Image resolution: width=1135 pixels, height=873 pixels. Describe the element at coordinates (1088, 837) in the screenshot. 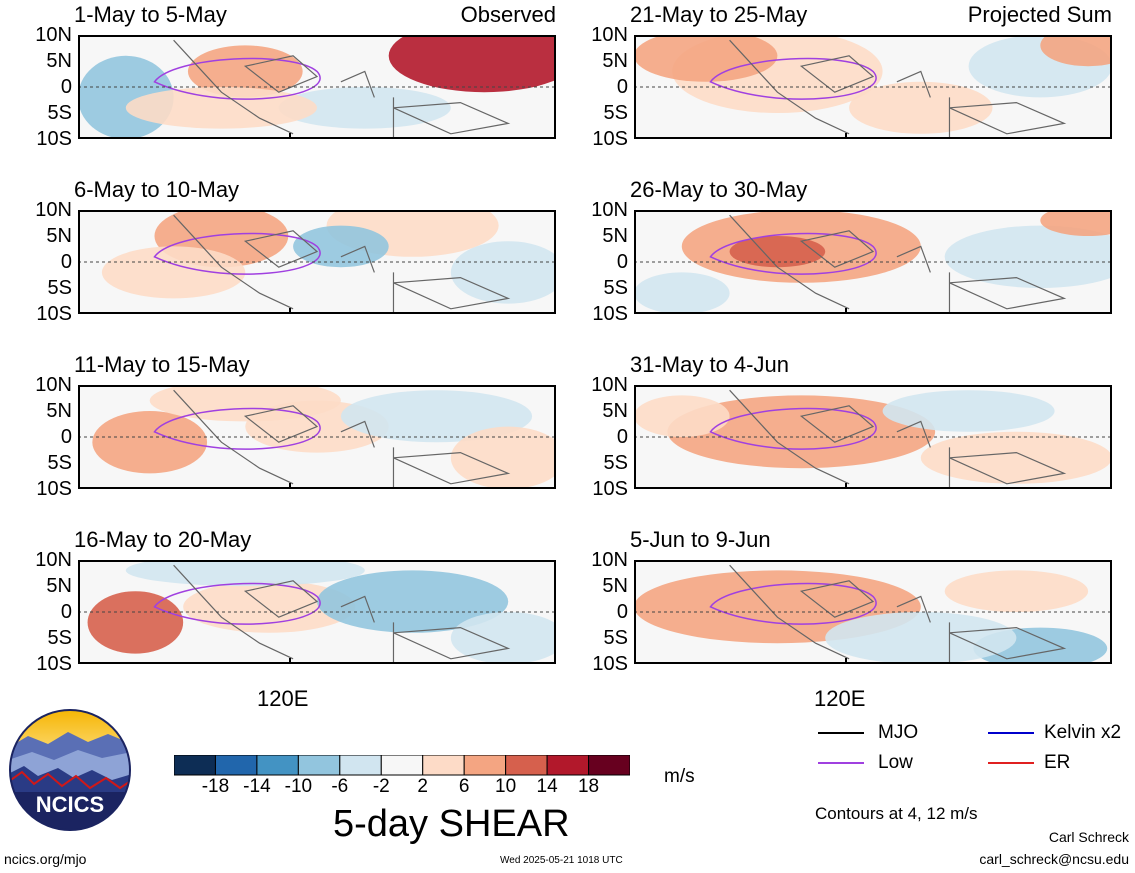

I see `footer-author: Carl Schreck` at that location.